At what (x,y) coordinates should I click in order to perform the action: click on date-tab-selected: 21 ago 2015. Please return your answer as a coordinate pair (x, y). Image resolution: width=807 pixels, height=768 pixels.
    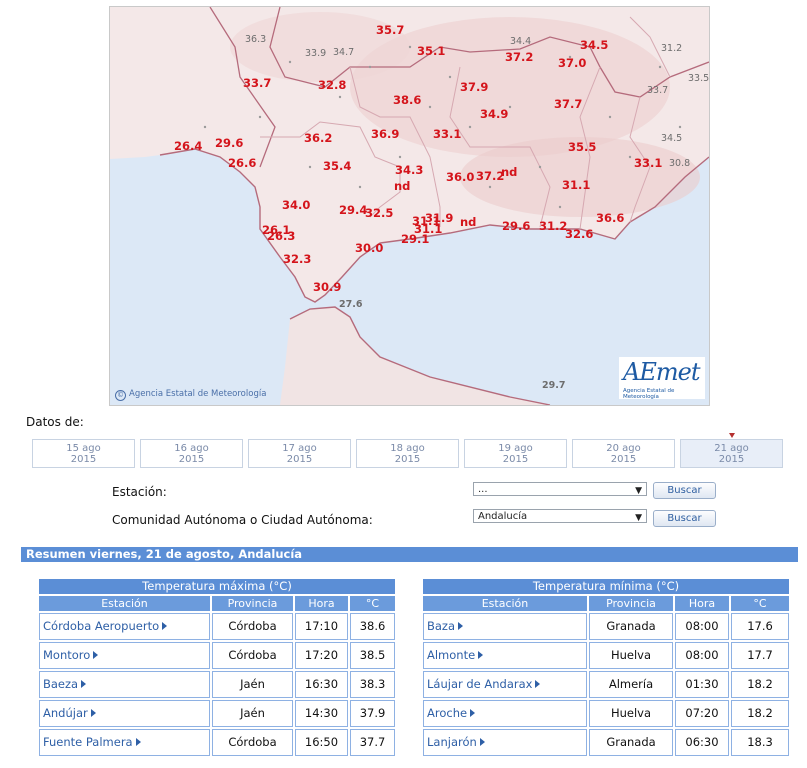
    Looking at the image, I should click on (731, 450).